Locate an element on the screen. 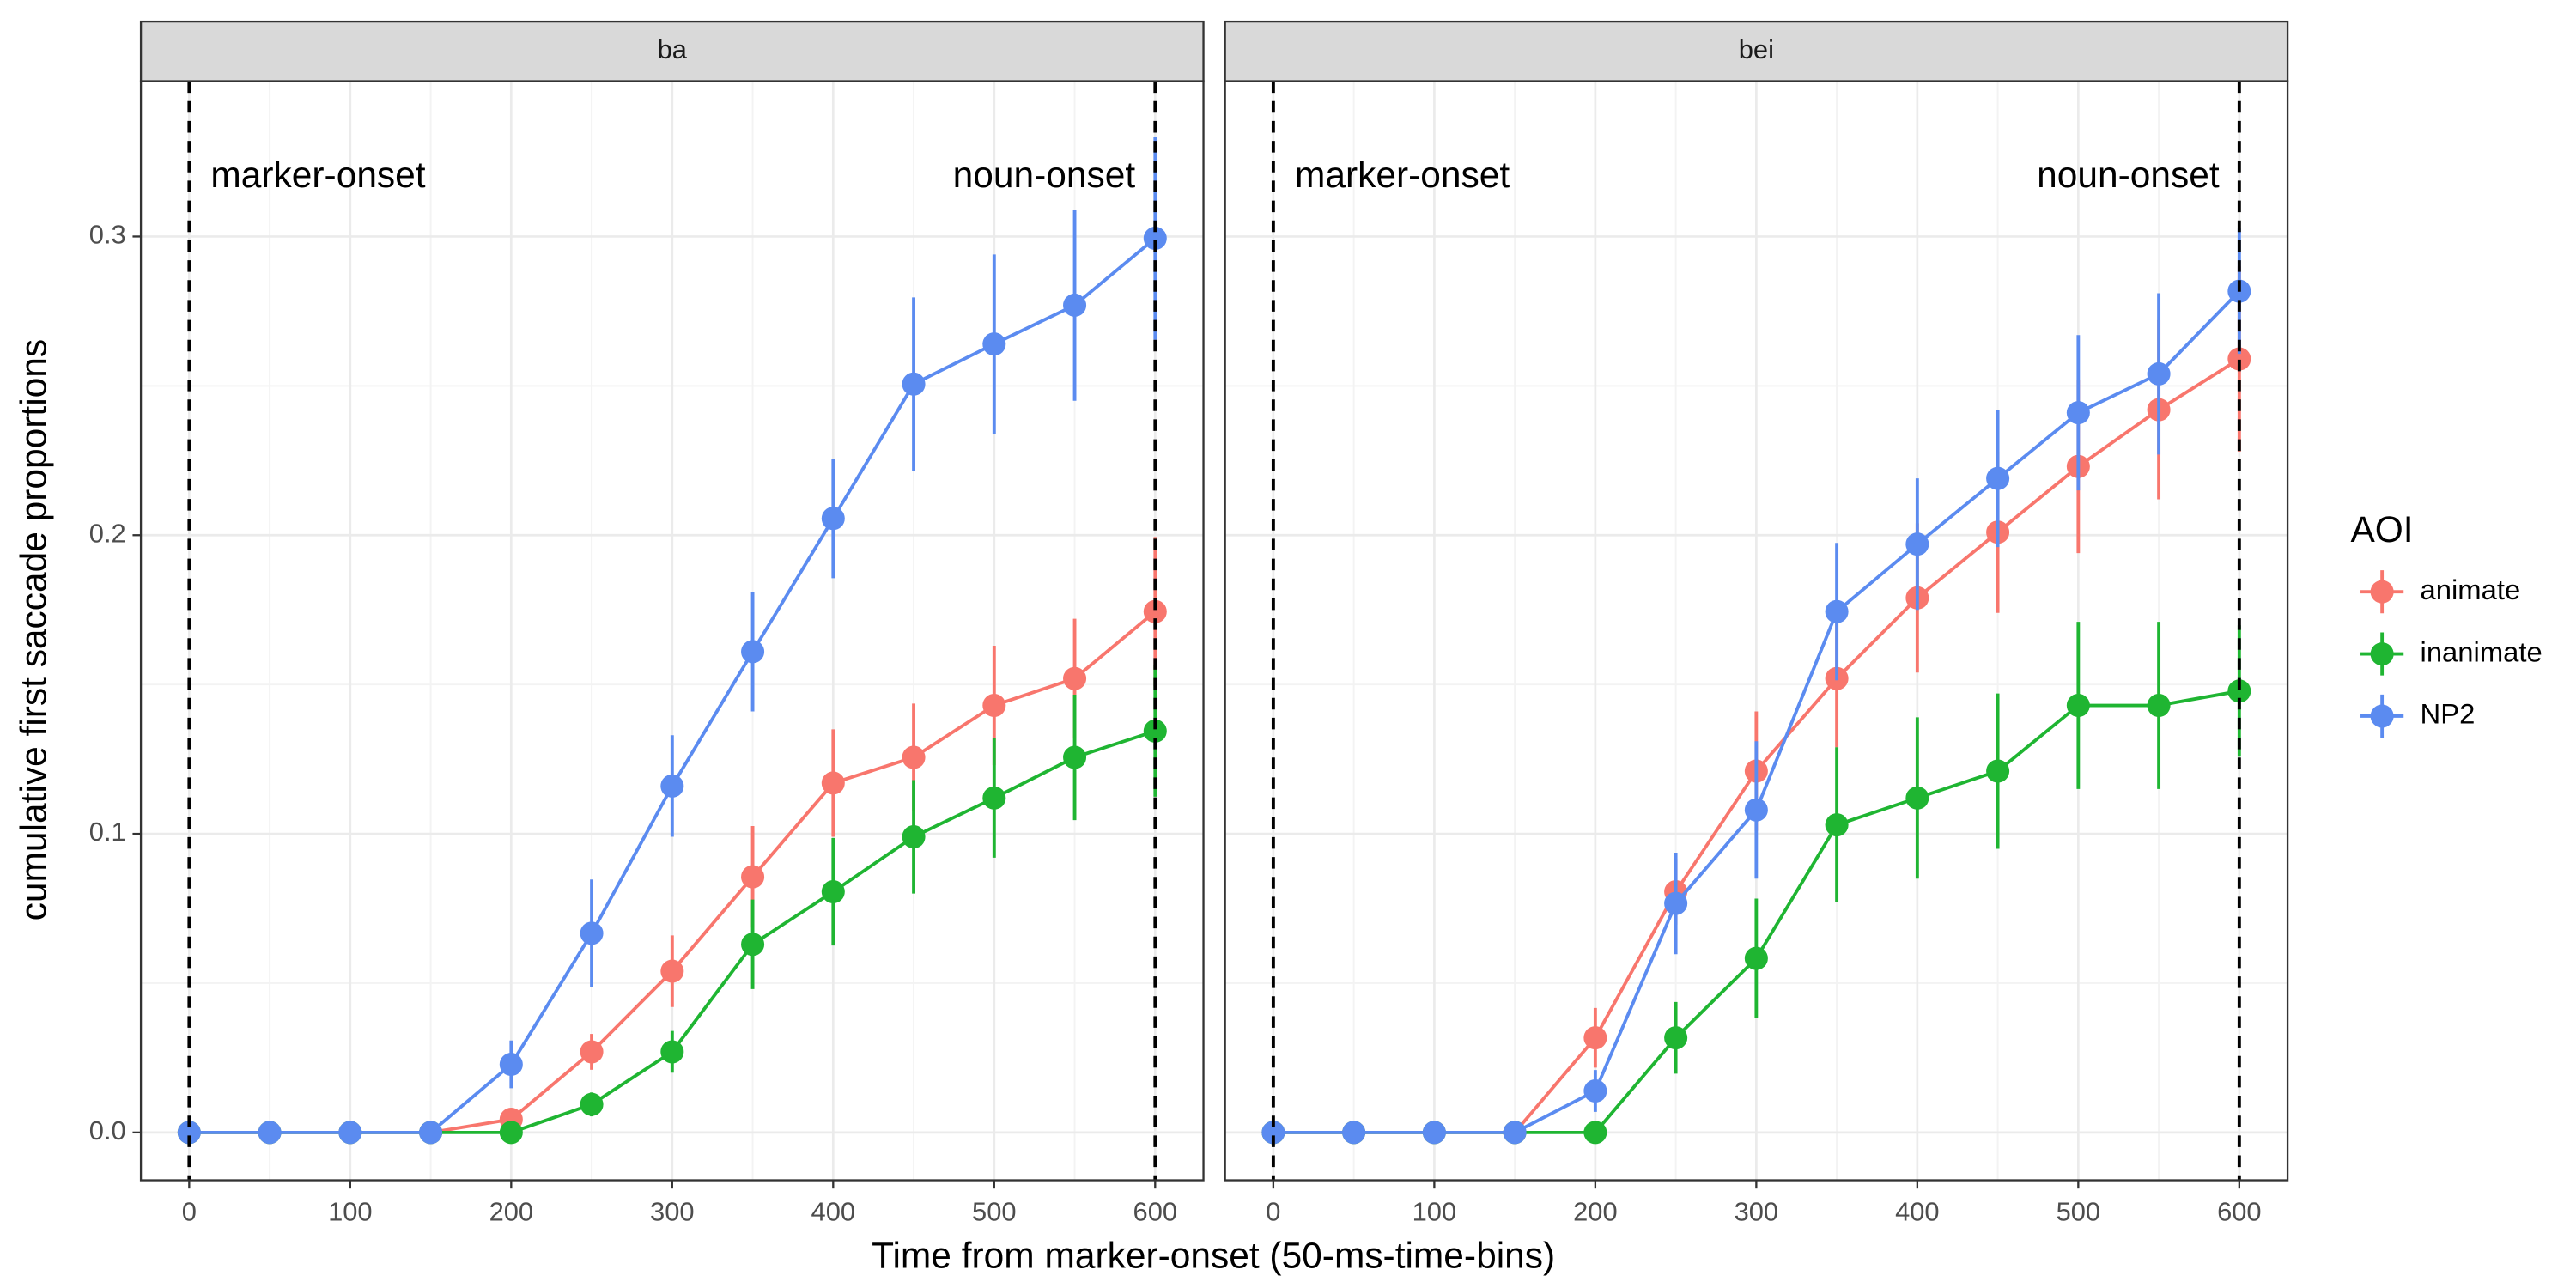 The width and height of the screenshot is (2576, 1288). legend-label: inanimate is located at coordinates (2482, 651).